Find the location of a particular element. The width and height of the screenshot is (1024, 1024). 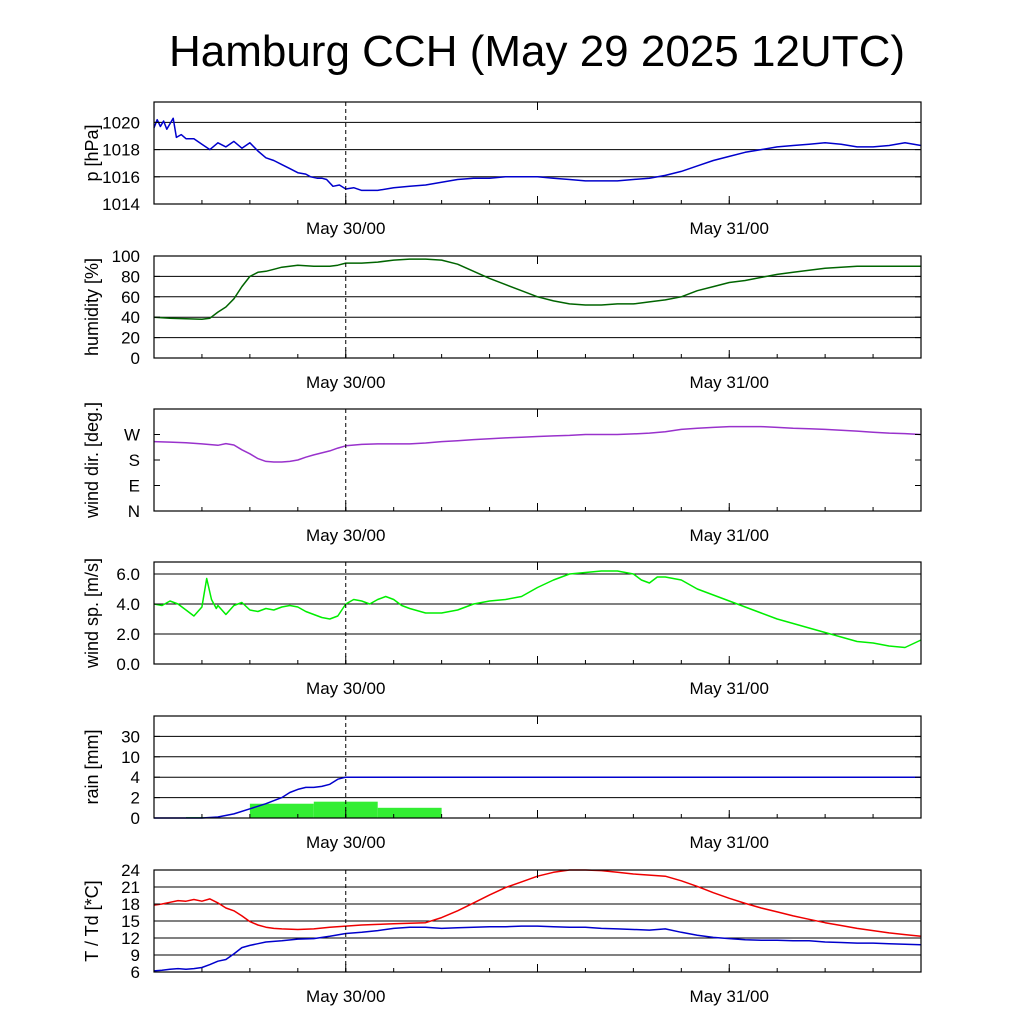

humidity-ytick-label-3: 60 is located at coordinates (130, 297).